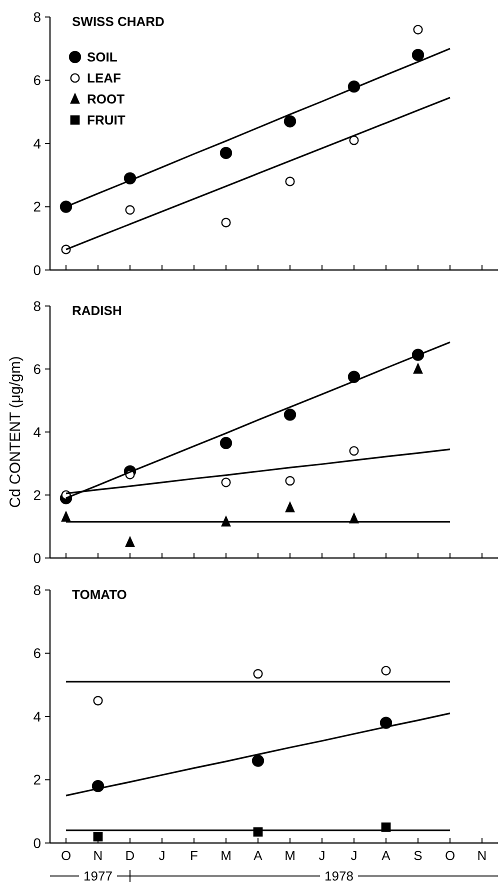 The image size is (504, 890). What do you see at coordinates (104, 78) in the screenshot?
I see `legend-label: LEAF` at bounding box center [104, 78].